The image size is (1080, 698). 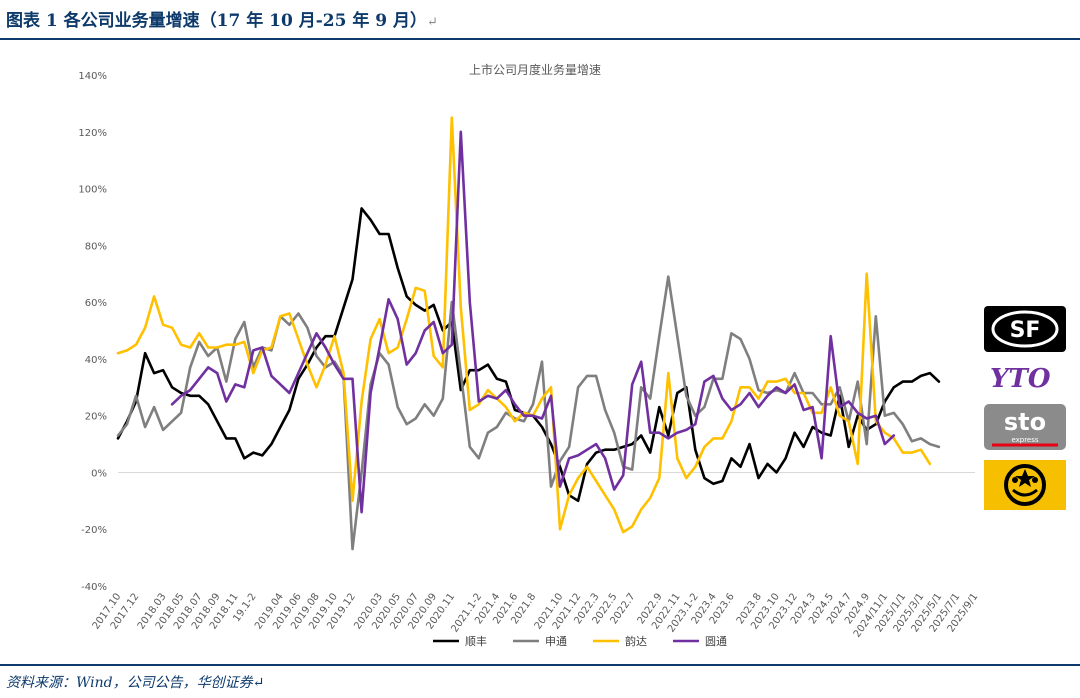 I want to click on y-tick-label: 40%, so click(x=96, y=360).